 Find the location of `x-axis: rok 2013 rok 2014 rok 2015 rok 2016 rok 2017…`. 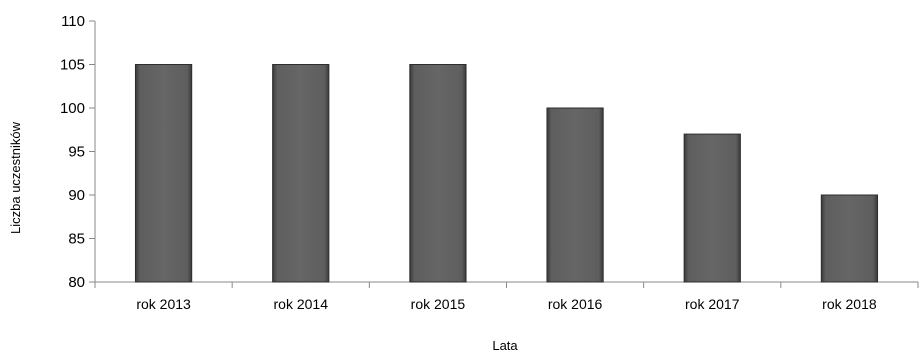

x-axis: rok 2013 rok 2014 rok 2015 rok 2016 rok 2017… is located at coordinates (506, 296).